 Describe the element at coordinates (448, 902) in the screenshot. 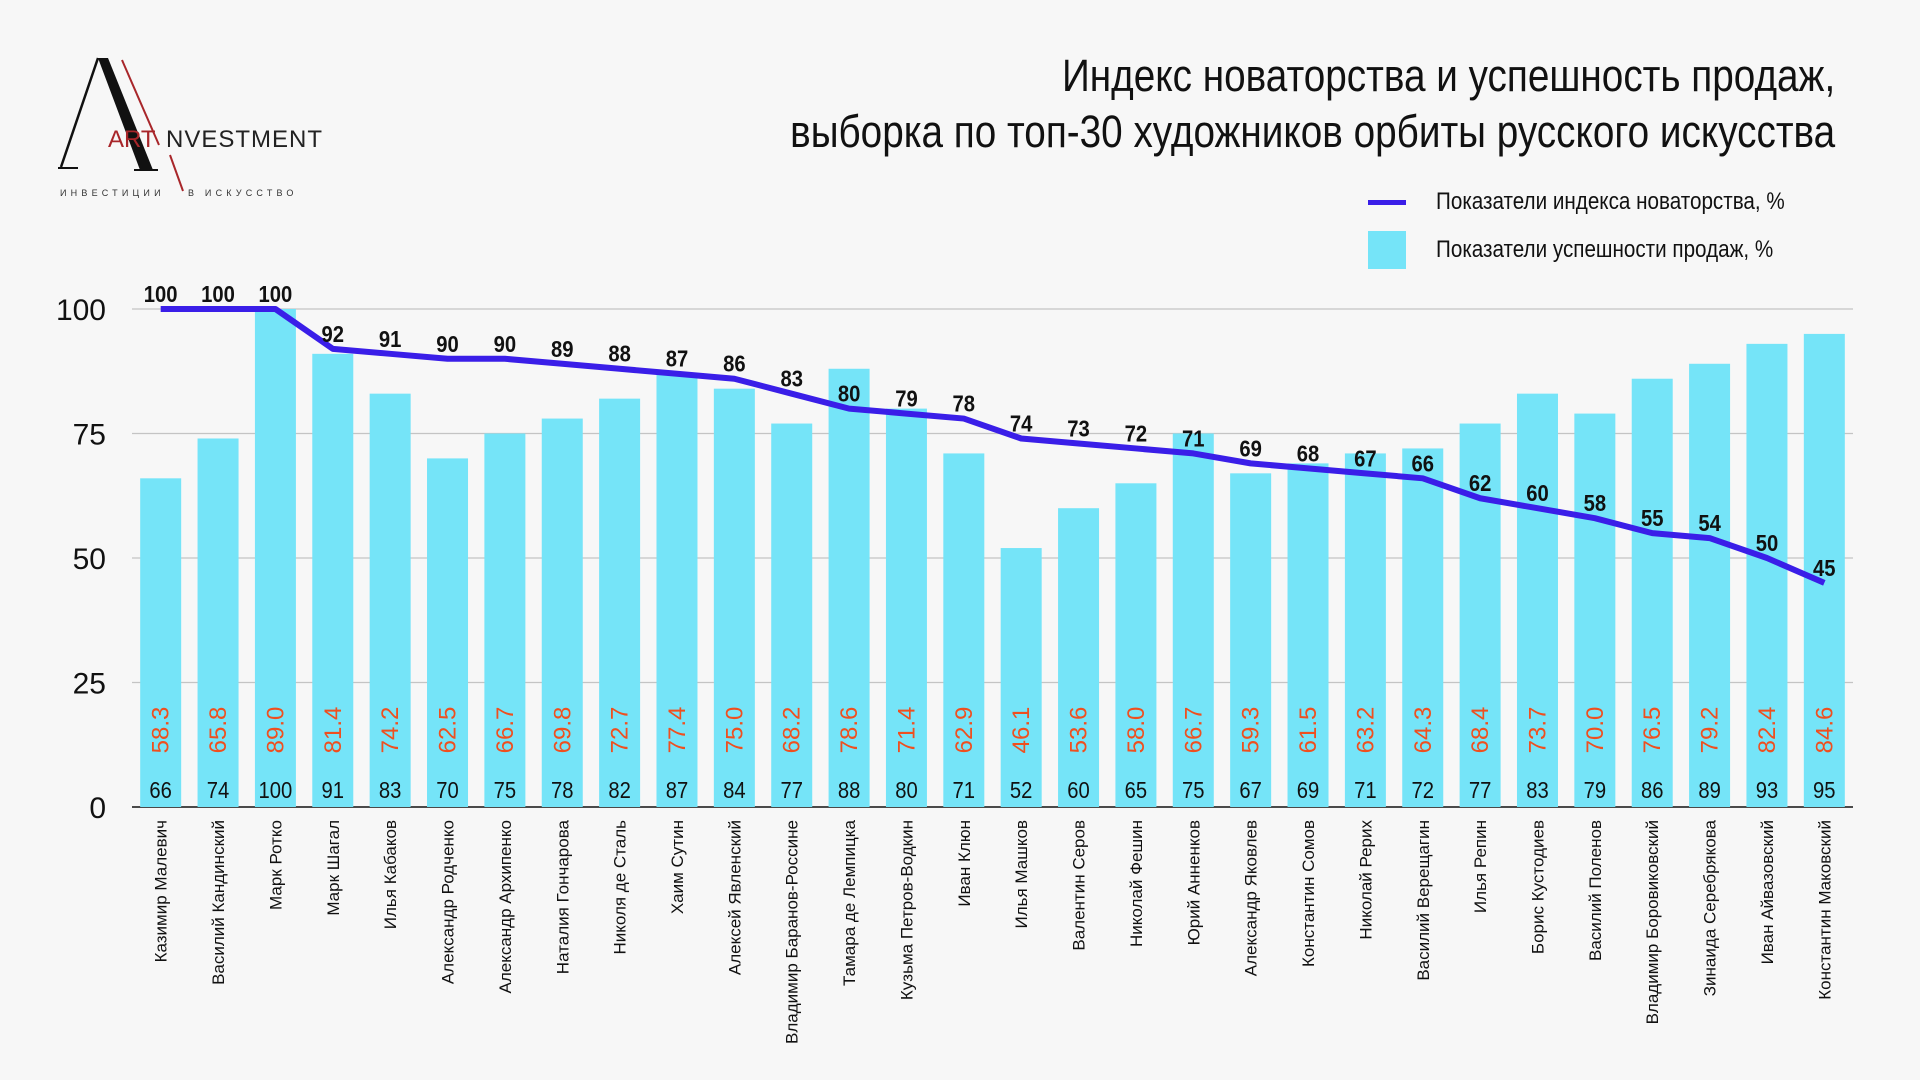

I see `x-category-label: Александр Родченко` at that location.